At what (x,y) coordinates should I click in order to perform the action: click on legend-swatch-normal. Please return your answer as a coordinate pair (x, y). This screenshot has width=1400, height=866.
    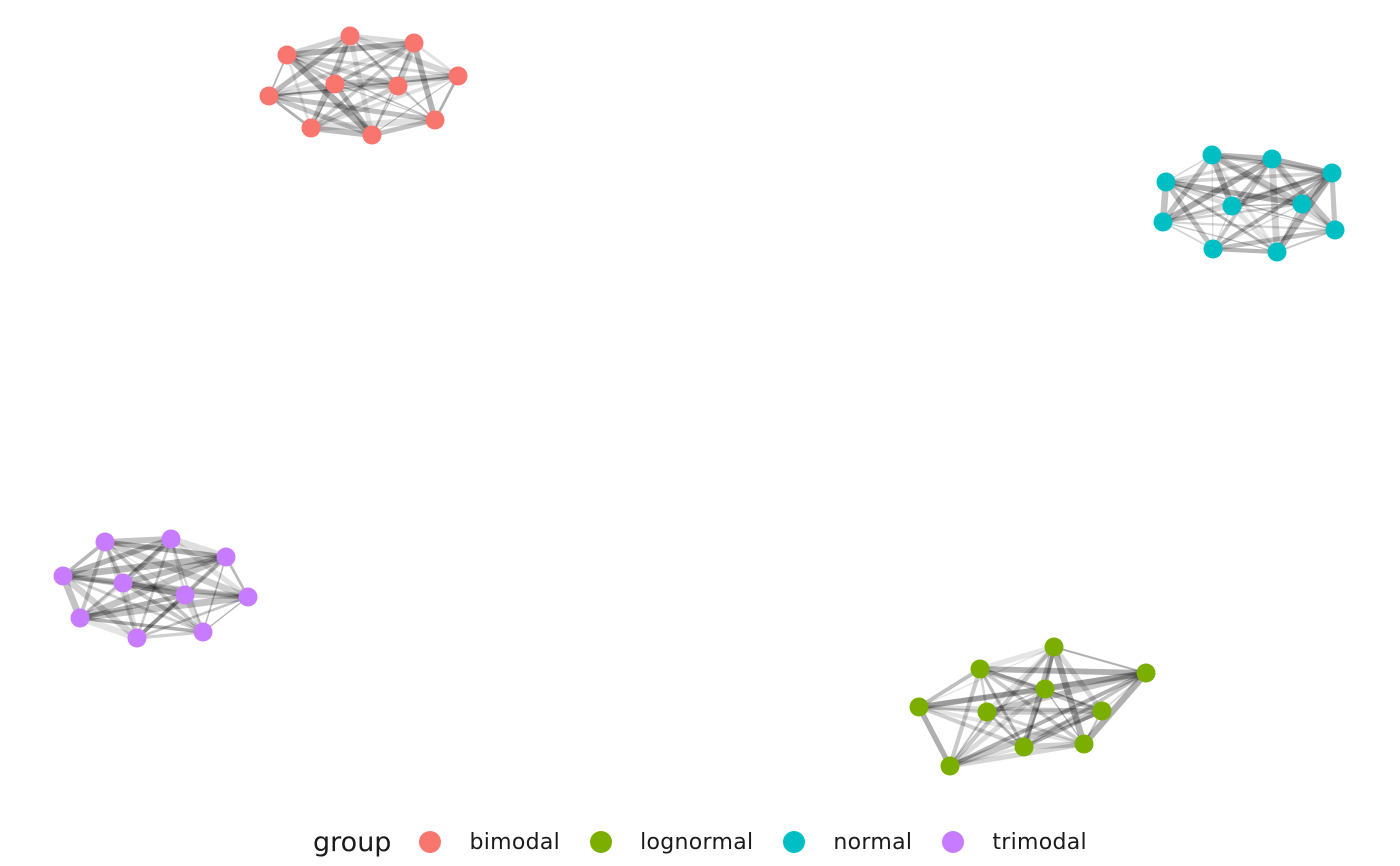
    Looking at the image, I should click on (794, 842).